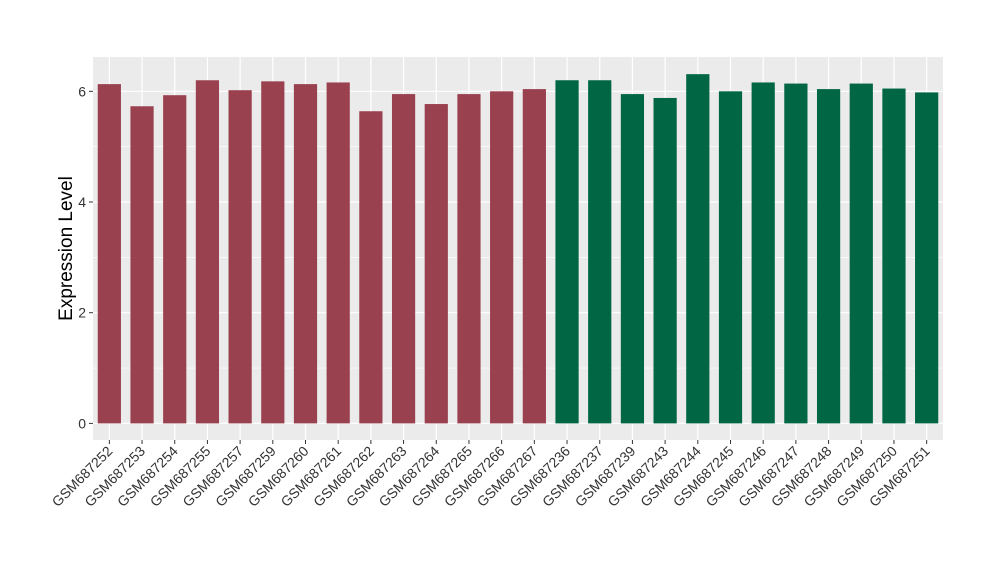  Describe the element at coordinates (82, 202) in the screenshot. I see `y-tick-label: 4` at that location.